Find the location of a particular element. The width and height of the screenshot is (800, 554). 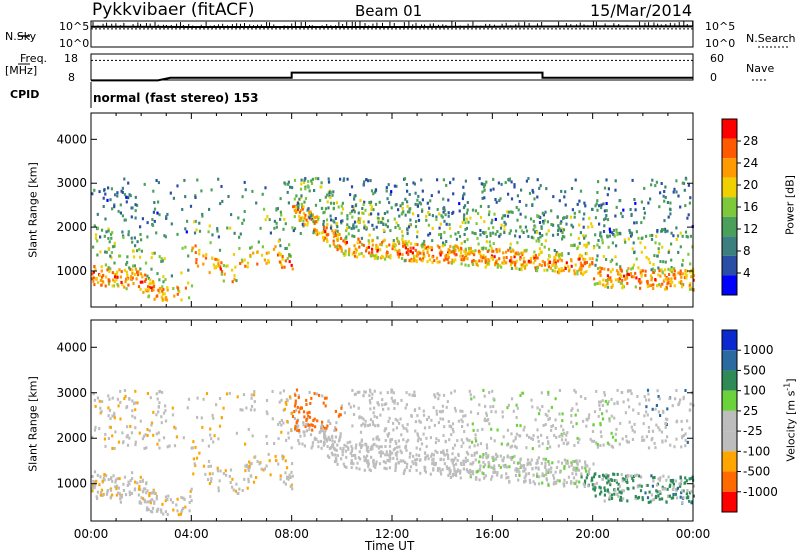

nsky-label: N.Sky is located at coordinates (21, 36).